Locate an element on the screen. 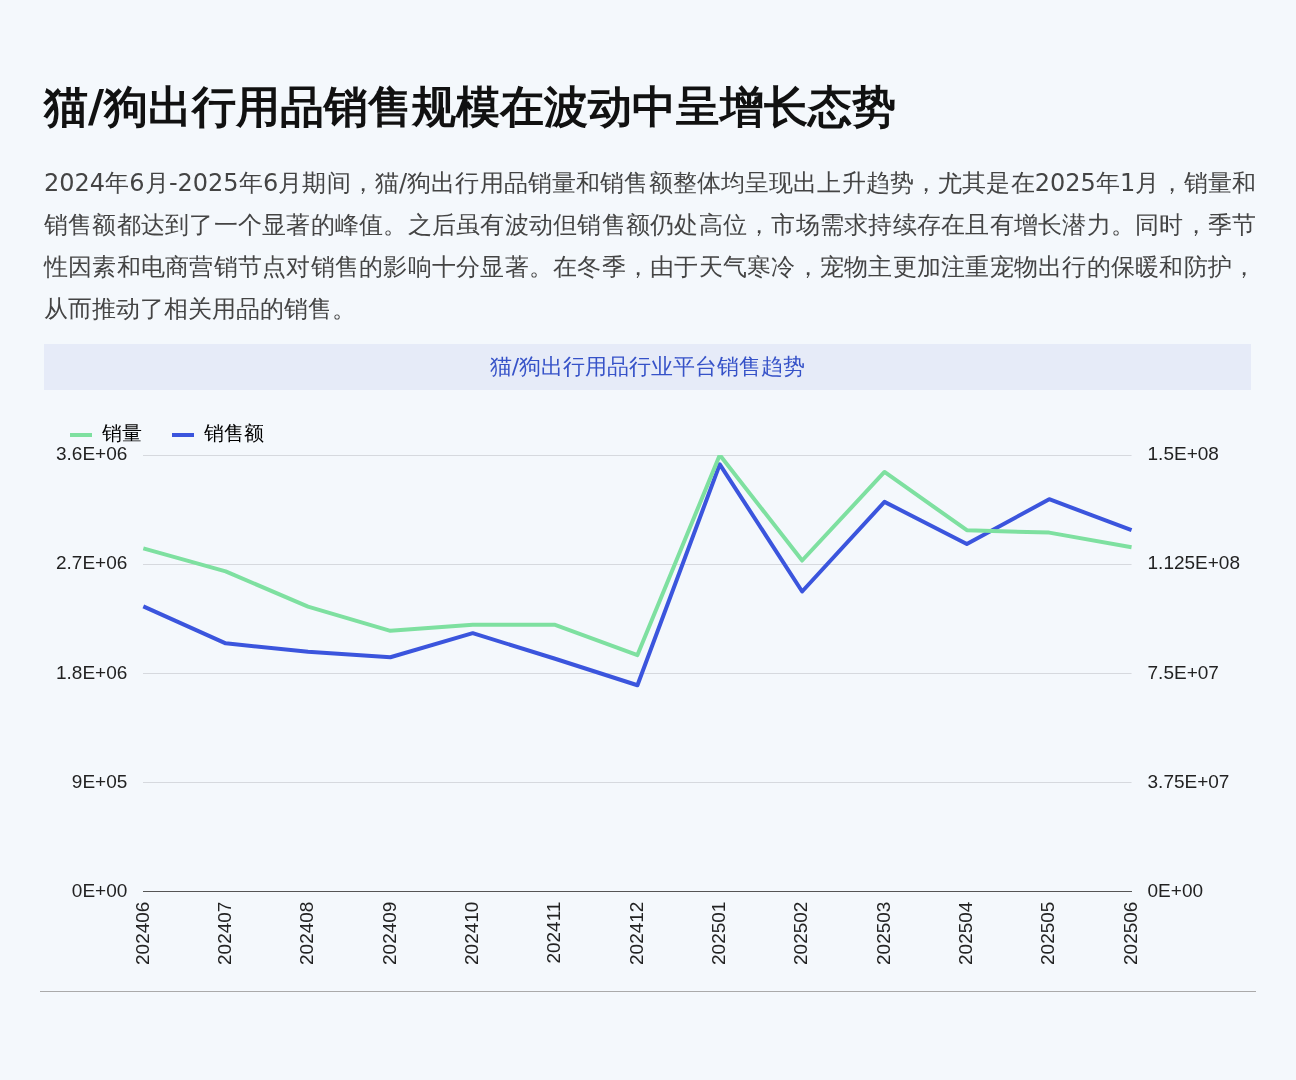 This screenshot has height=1080, width=1296. y-tick-label: 1.8E+06 is located at coordinates (91, 672).